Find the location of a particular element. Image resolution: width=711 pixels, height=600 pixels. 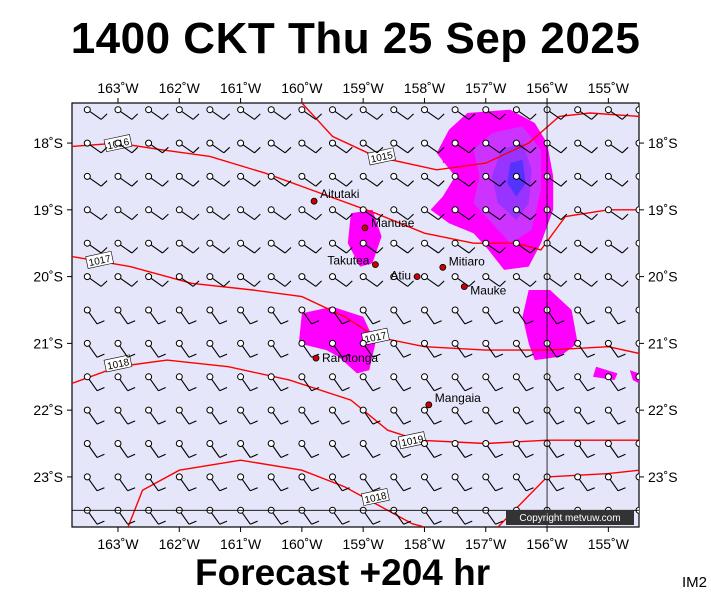

lon-tick-label-top: 159˚W is located at coordinates (364, 88).